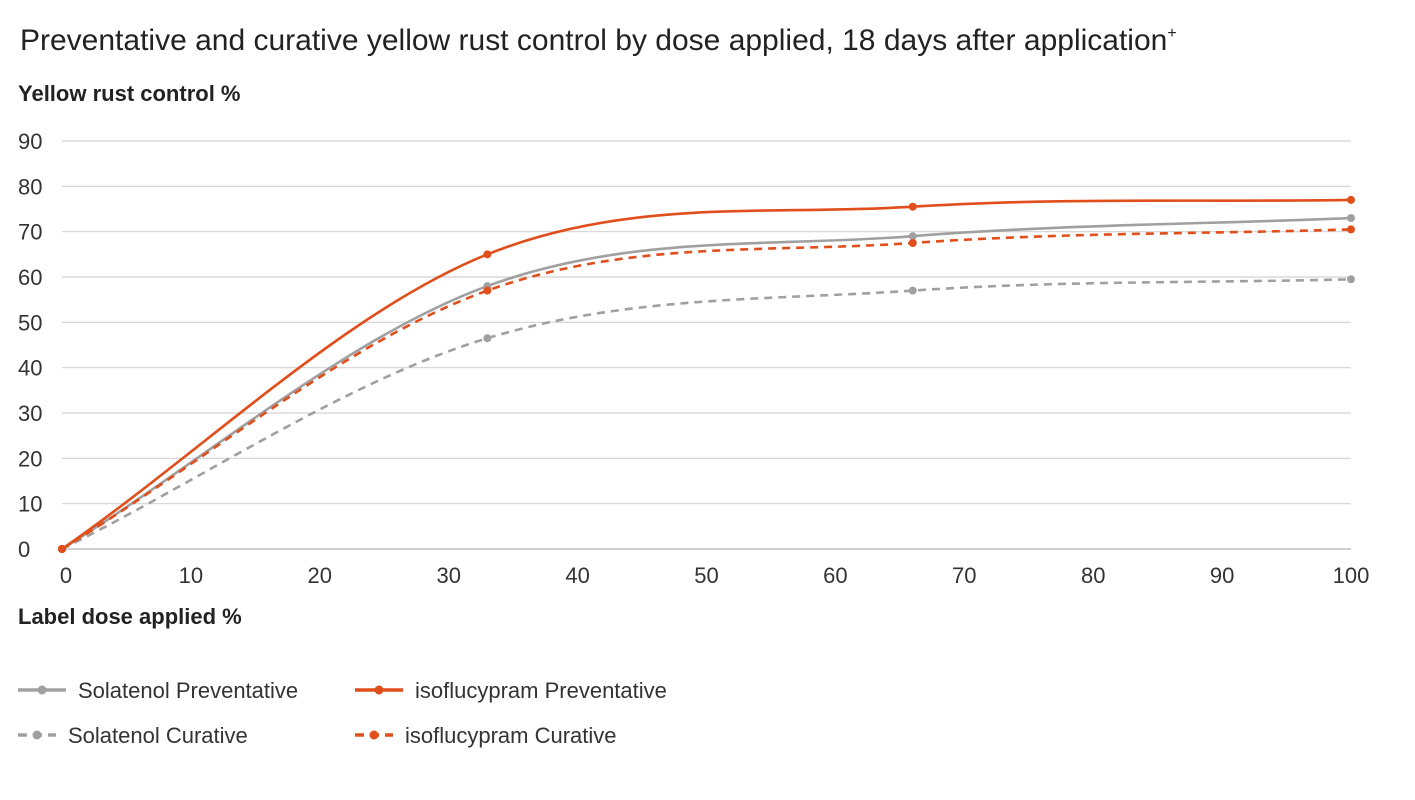 The image size is (1415, 800). What do you see at coordinates (158, 735) in the screenshot?
I see `legend-label-solatenol-curative: Solatenol Curative` at bounding box center [158, 735].